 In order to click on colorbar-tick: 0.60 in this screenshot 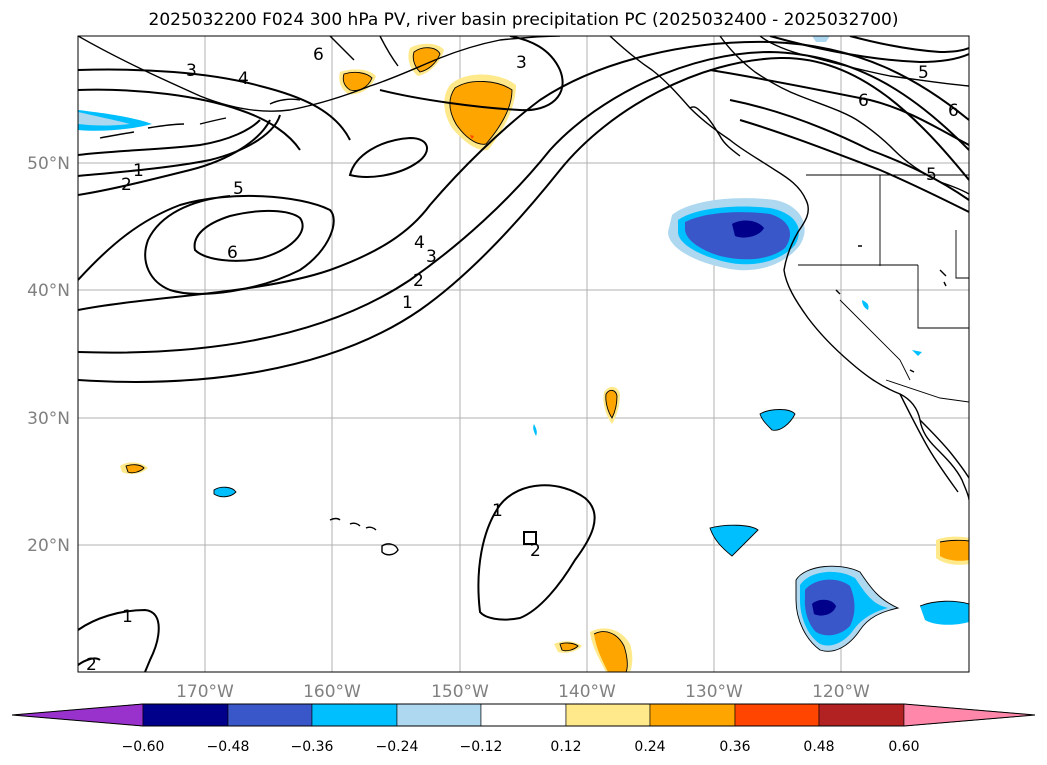, I will do `click(903, 747)`.